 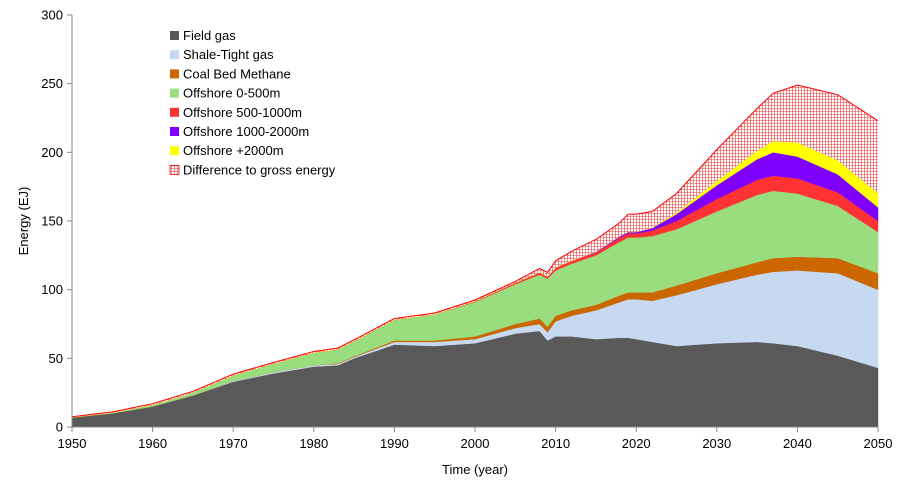 I want to click on legend-label-offshore-1000-2000m: Offshore 1000-2000m, so click(x=246, y=131).